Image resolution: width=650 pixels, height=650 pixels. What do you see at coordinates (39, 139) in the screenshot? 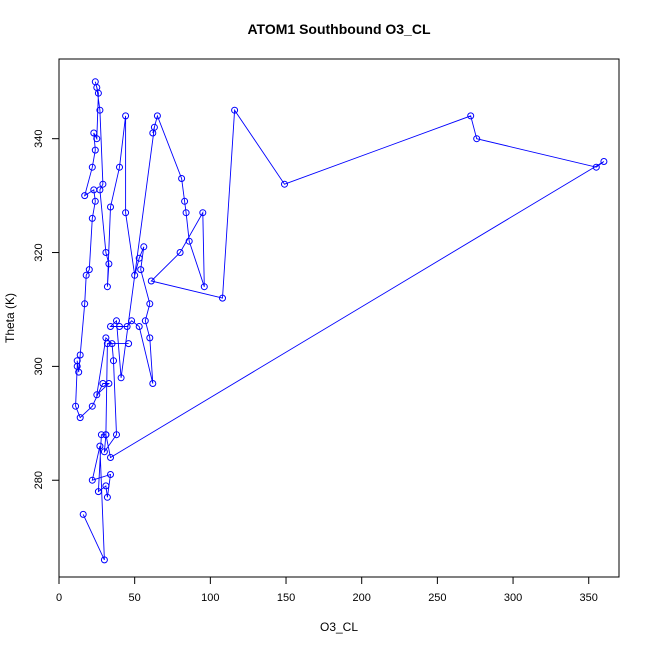
I see `y-tick-label: 340` at bounding box center [39, 139].